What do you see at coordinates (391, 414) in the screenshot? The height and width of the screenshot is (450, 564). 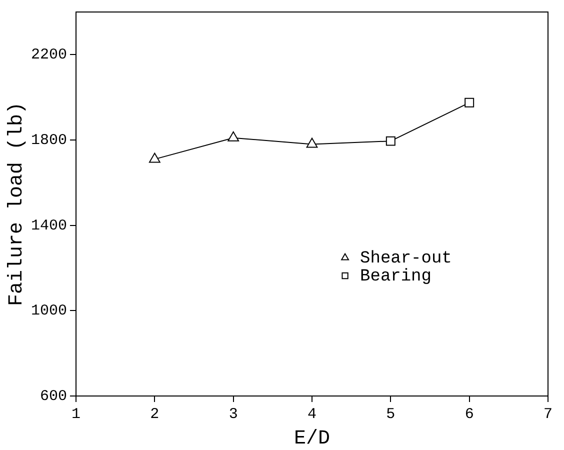 I see `x-tick-label: 5` at bounding box center [391, 414].